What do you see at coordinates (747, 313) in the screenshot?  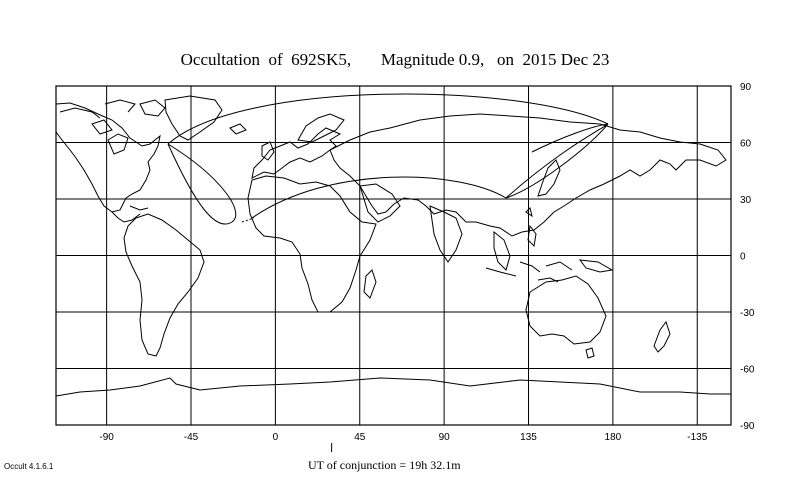 I see `y-tick-label: -30` at bounding box center [747, 313].